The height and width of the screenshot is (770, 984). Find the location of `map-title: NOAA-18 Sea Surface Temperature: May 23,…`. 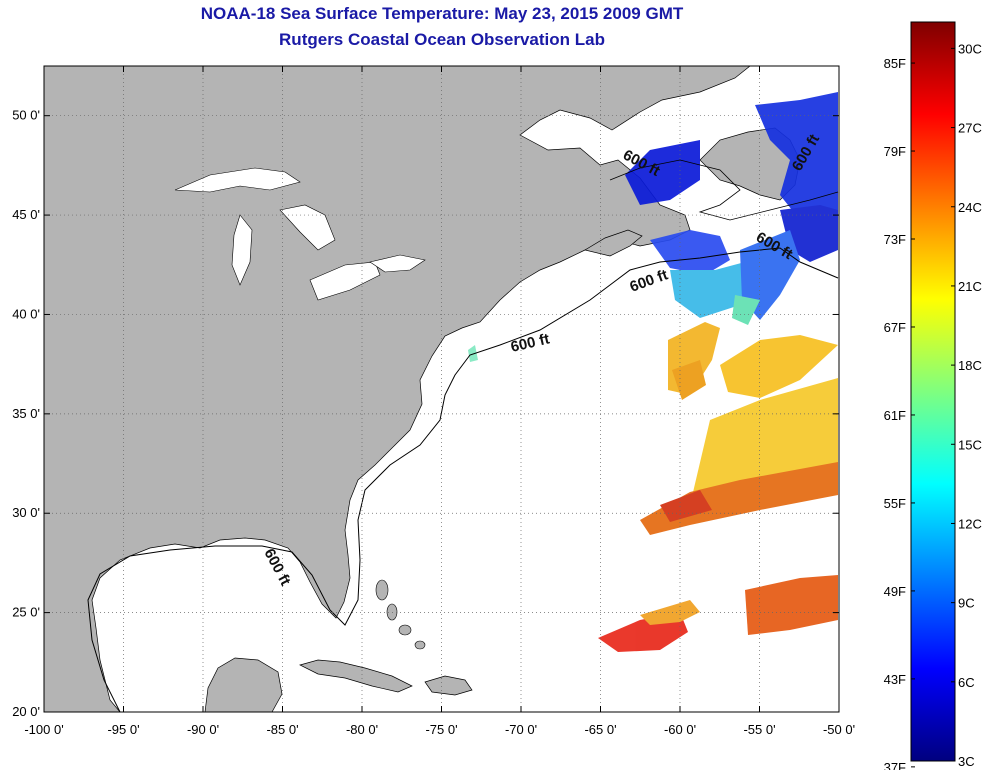

map-title: NOAA-18 Sea Surface Temperature: May 23,… is located at coordinates (442, 13).